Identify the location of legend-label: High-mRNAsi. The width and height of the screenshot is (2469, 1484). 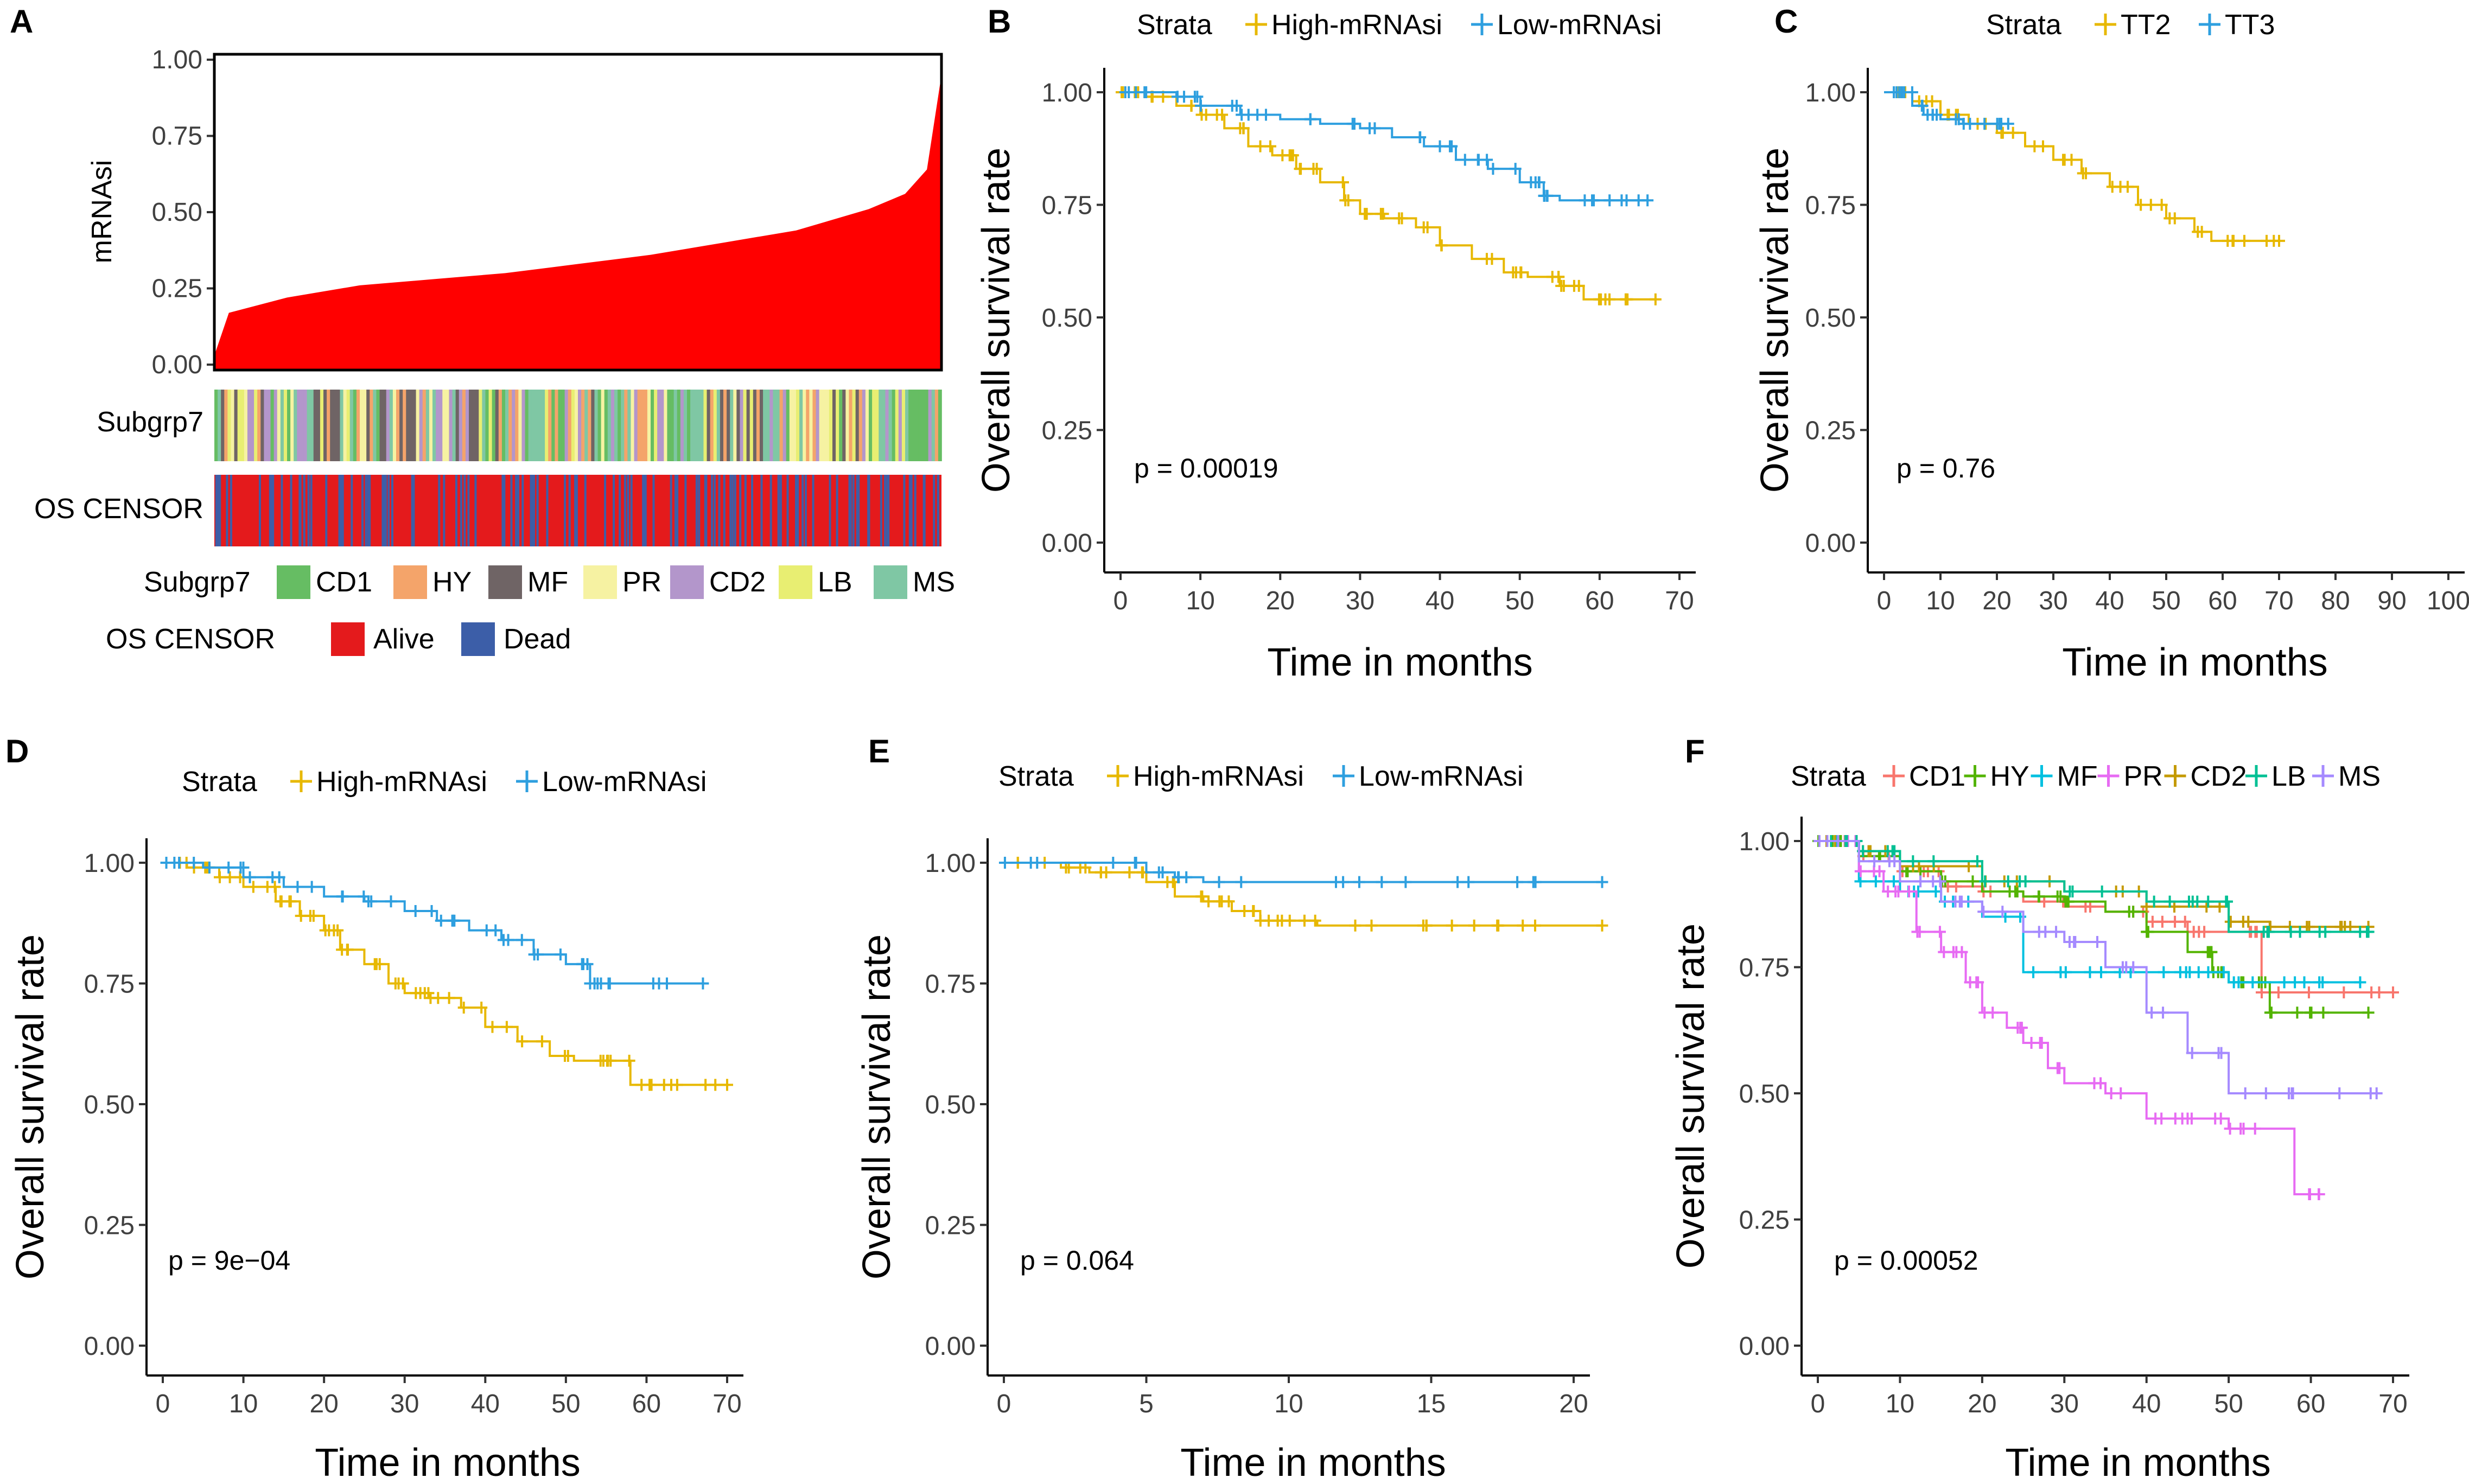
(1356, 25).